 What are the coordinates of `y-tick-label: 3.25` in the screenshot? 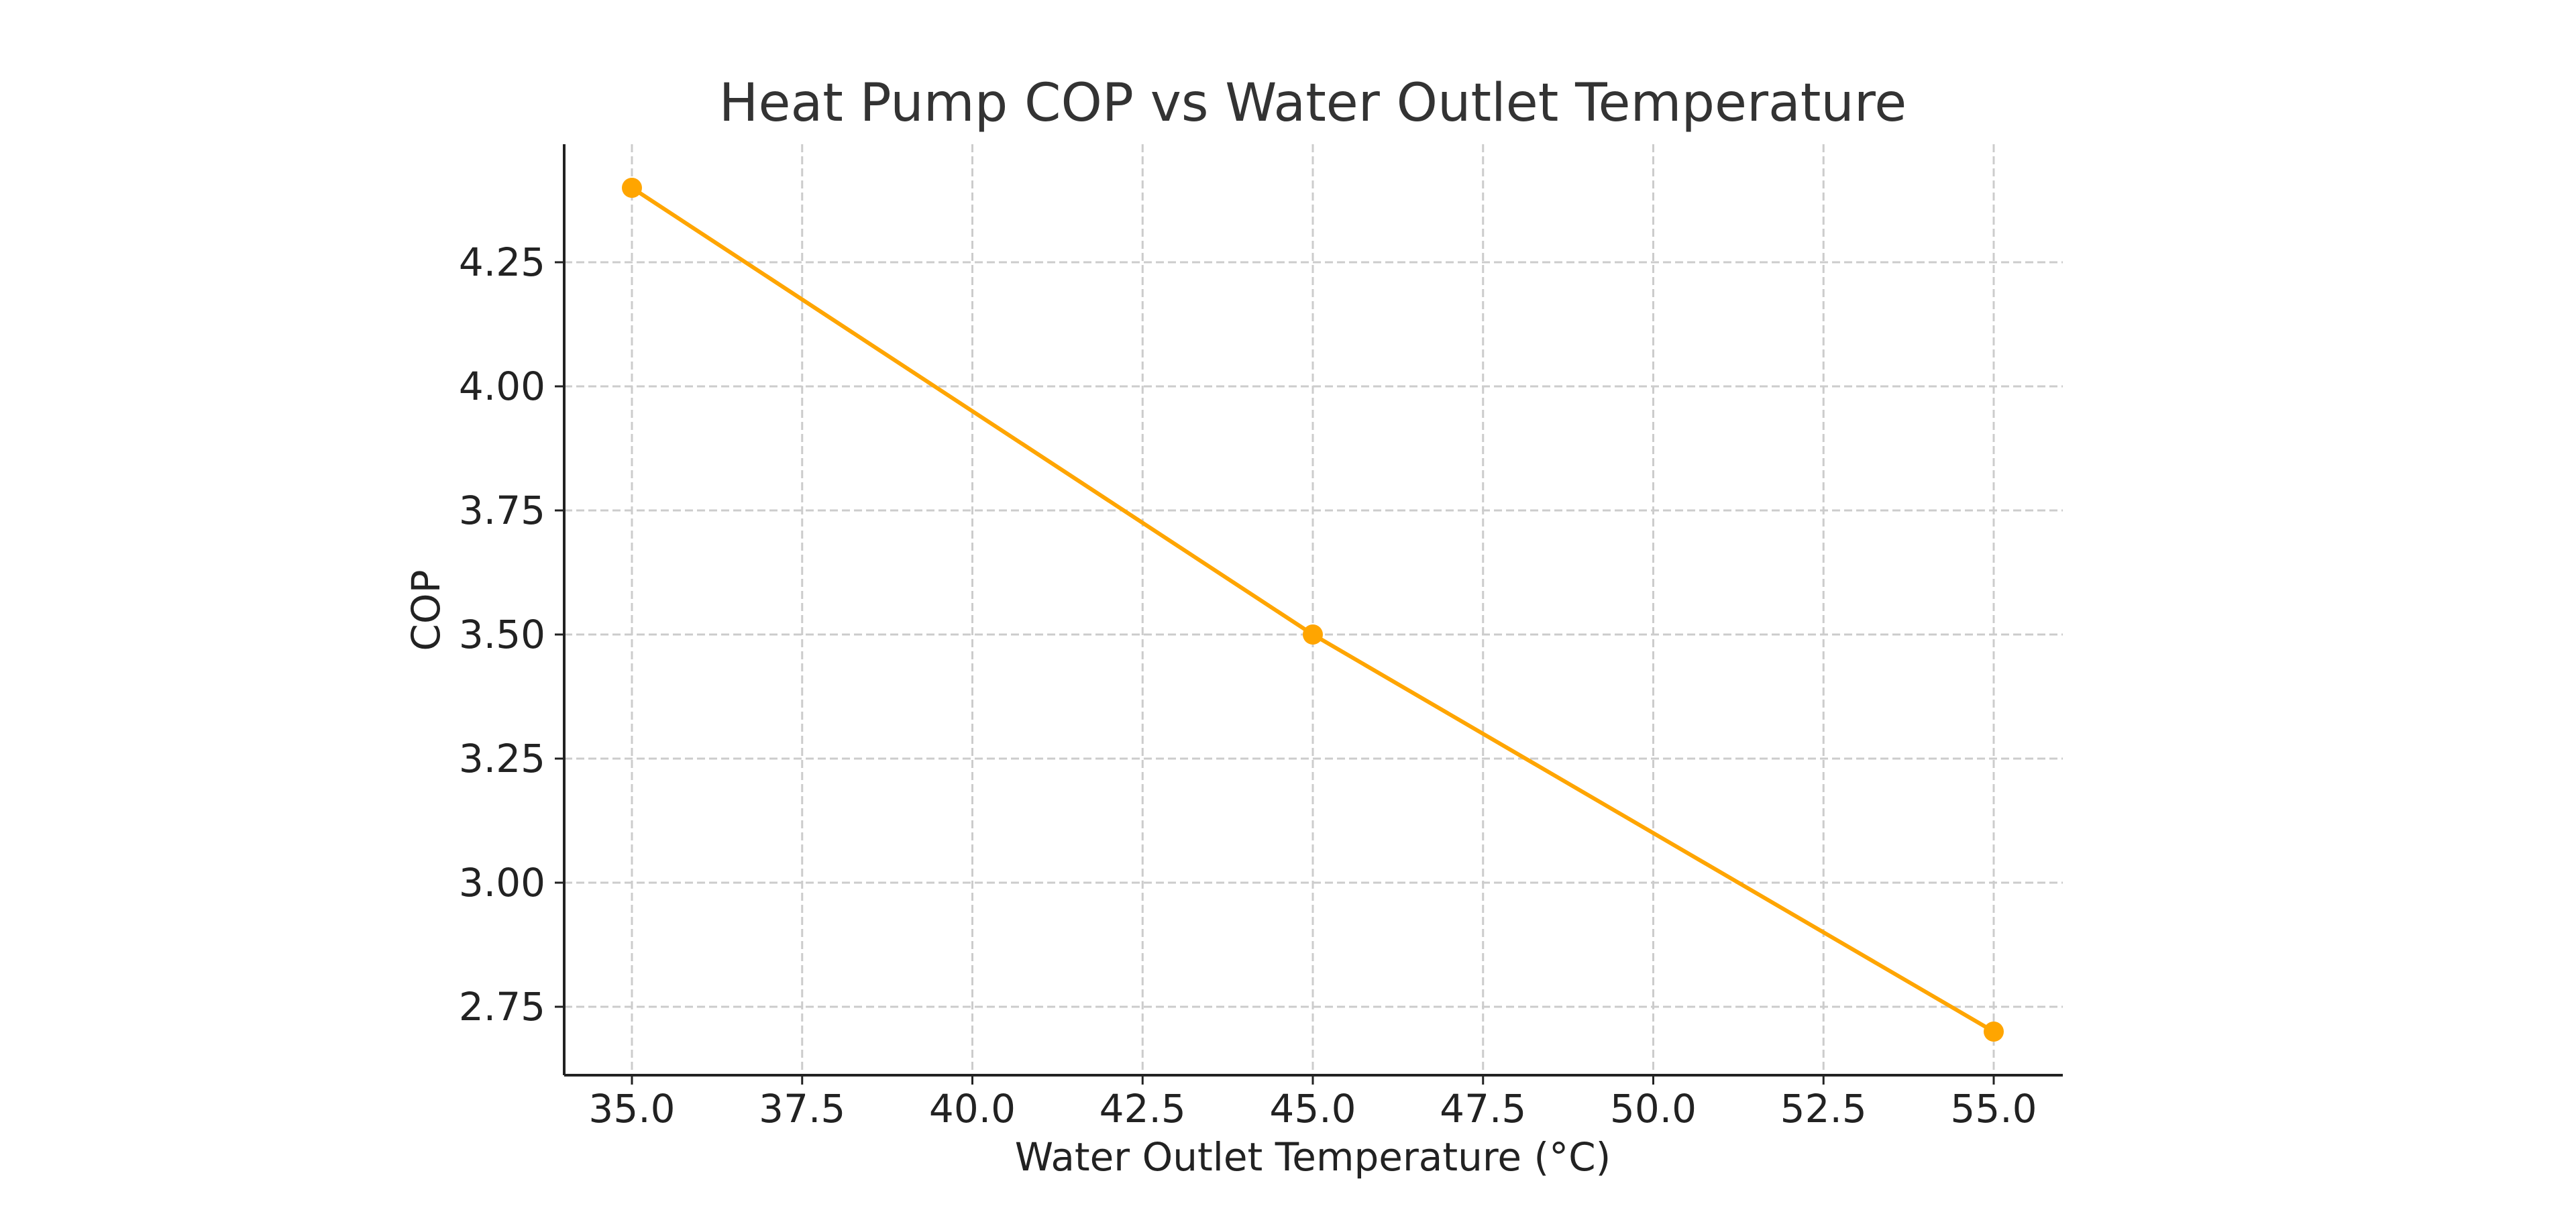 It's located at (502, 759).